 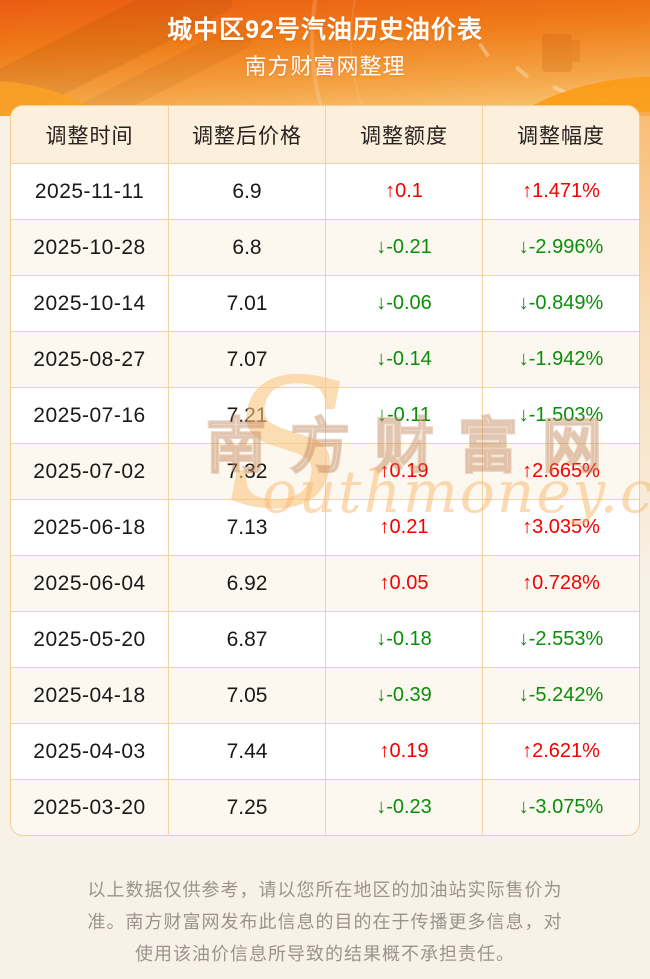 I want to click on table-row: 2025-08-27 7.07 ↓-0.14 ↓-1.942%, so click(x=325, y=359).